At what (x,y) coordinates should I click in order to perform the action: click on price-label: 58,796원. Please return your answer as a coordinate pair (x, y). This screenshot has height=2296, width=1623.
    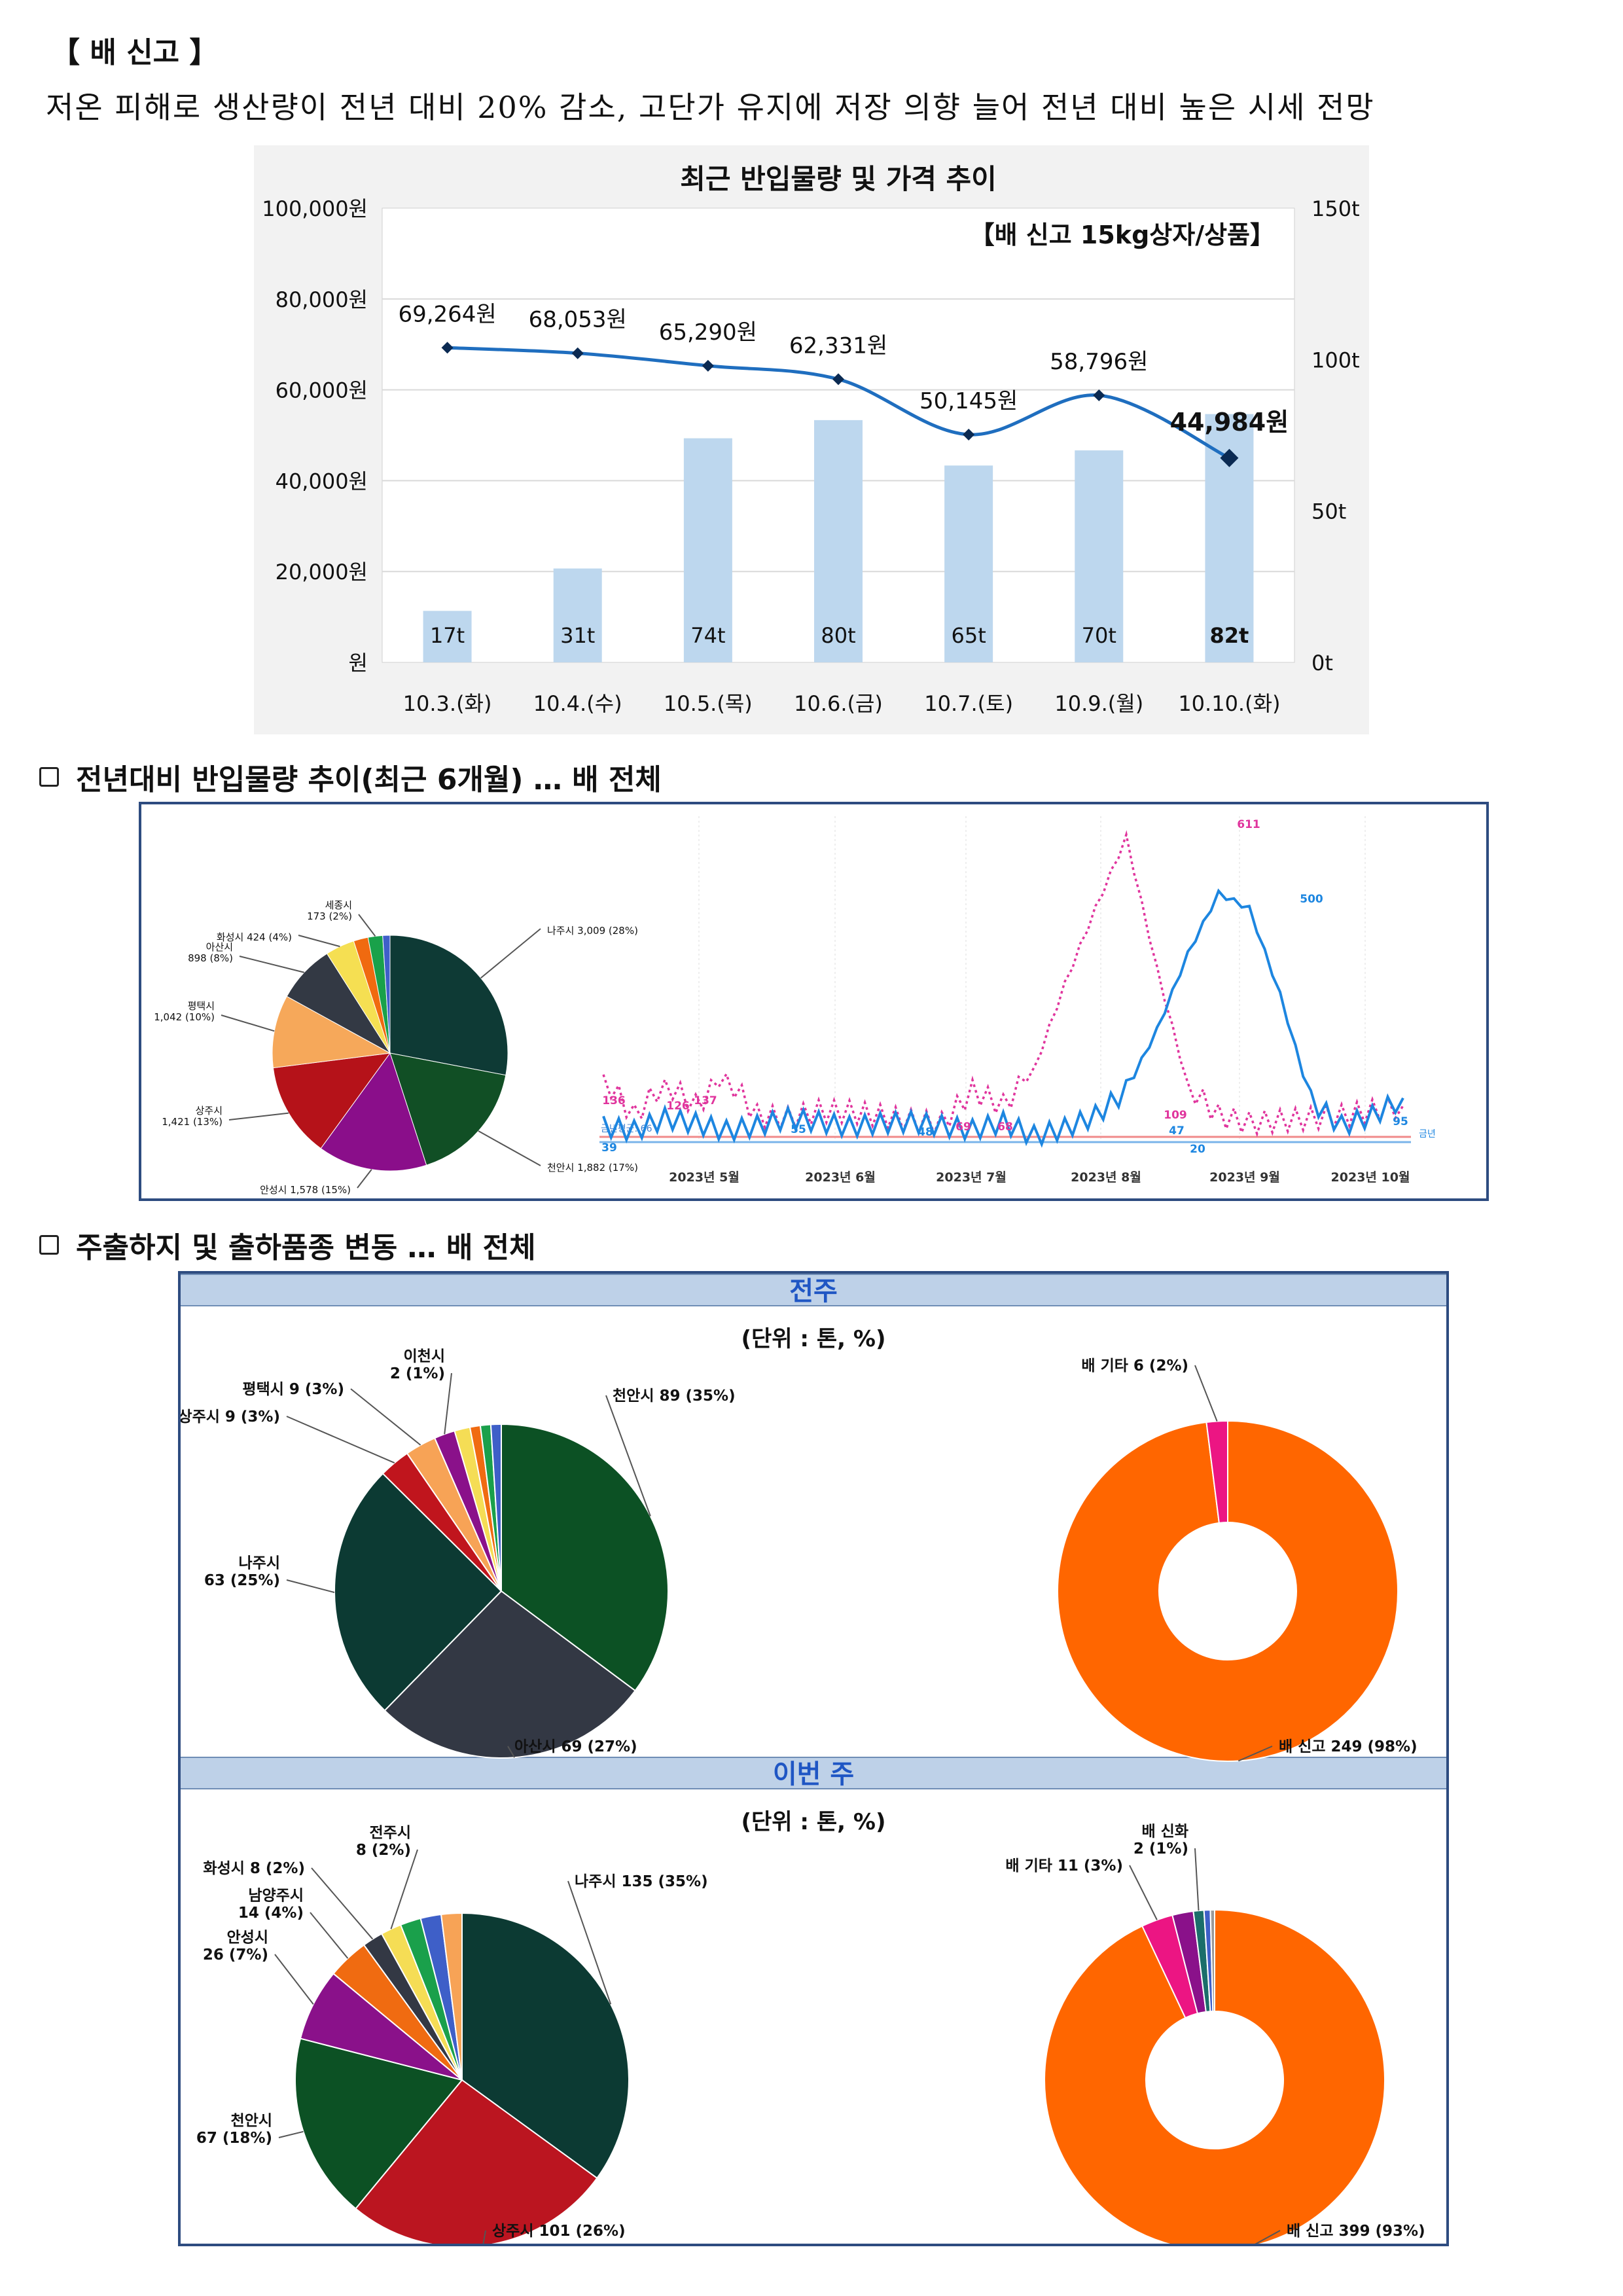
    Looking at the image, I should click on (1099, 362).